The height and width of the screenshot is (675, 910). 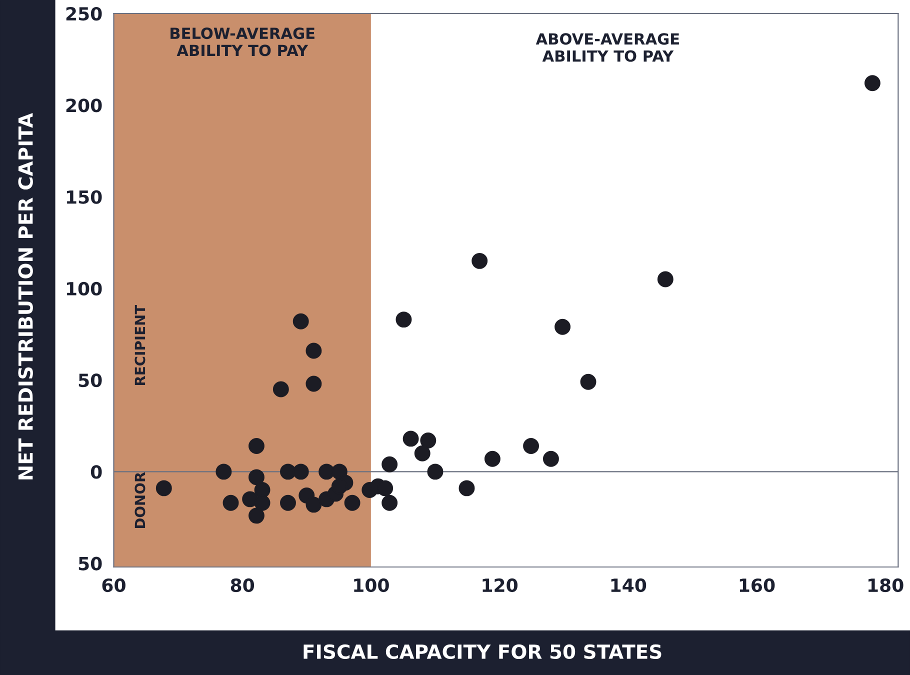 What do you see at coordinates (140, 345) in the screenshot?
I see `annotation: RECIPIENT` at bounding box center [140, 345].